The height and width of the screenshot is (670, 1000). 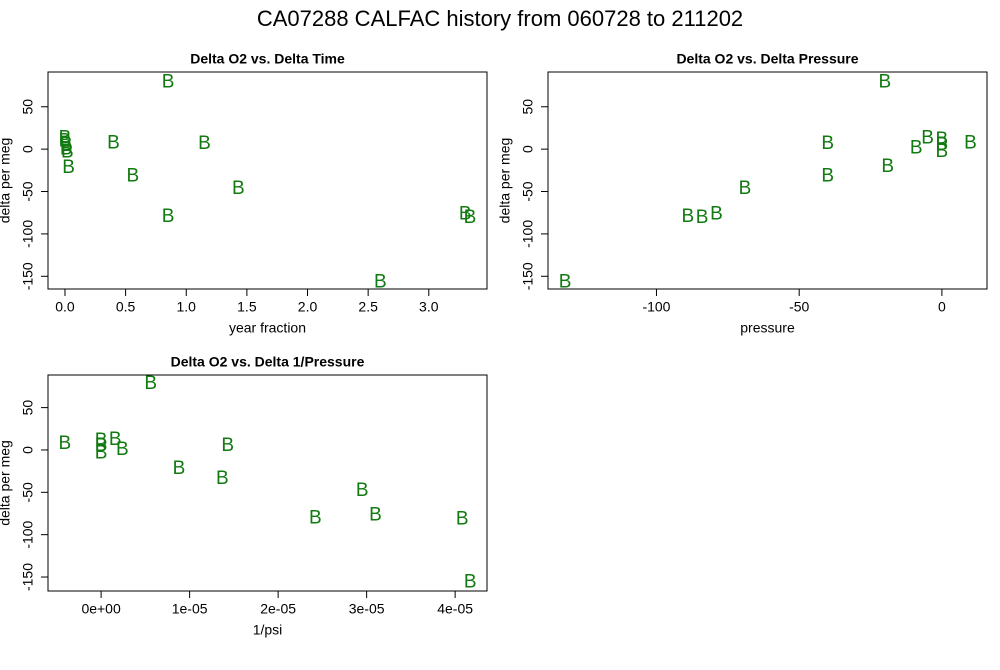 What do you see at coordinates (799, 307) in the screenshot?
I see `x-tick-label: -50` at bounding box center [799, 307].